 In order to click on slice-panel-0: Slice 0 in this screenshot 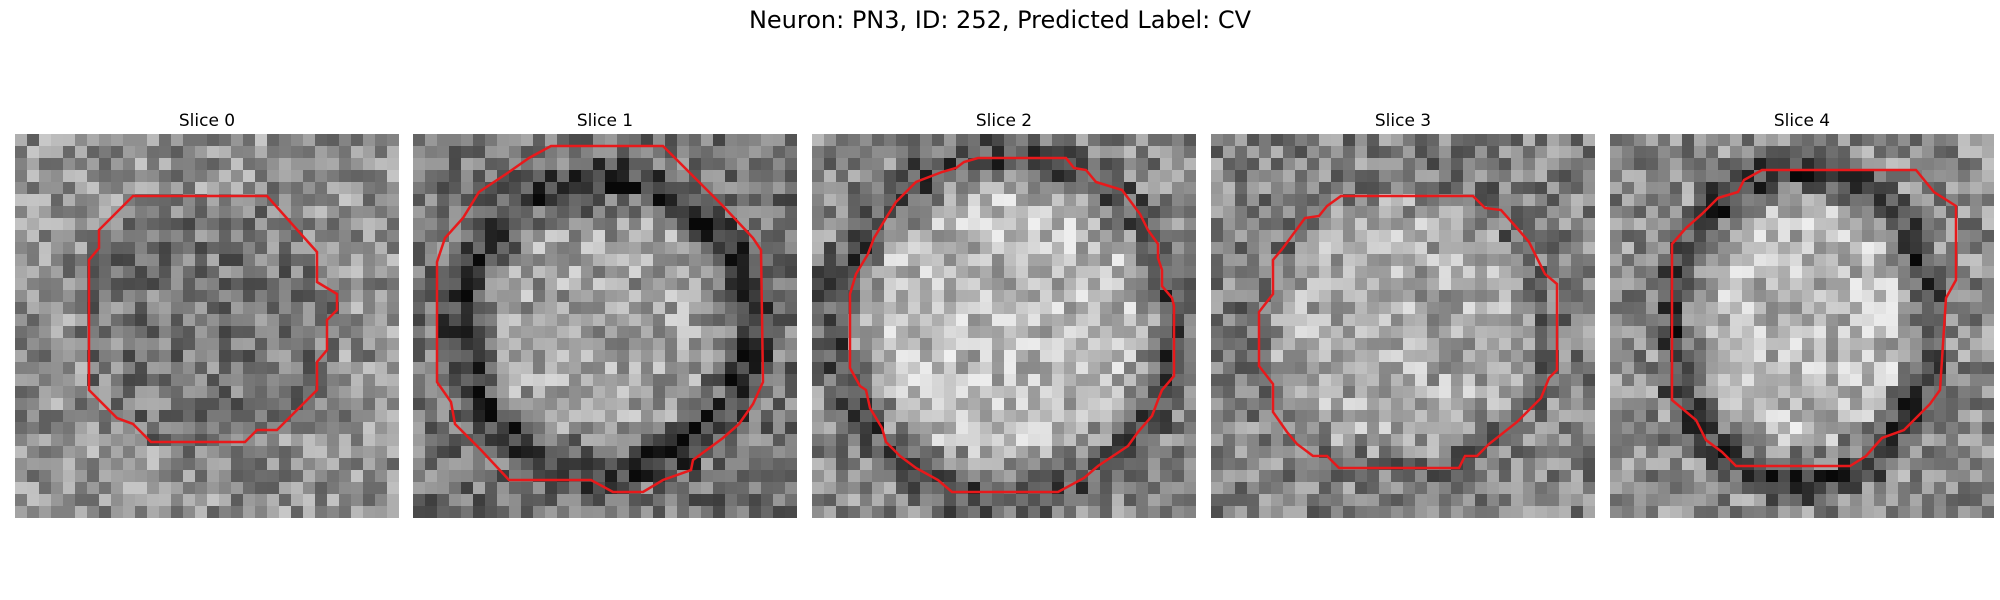, I will do `click(207, 314)`.